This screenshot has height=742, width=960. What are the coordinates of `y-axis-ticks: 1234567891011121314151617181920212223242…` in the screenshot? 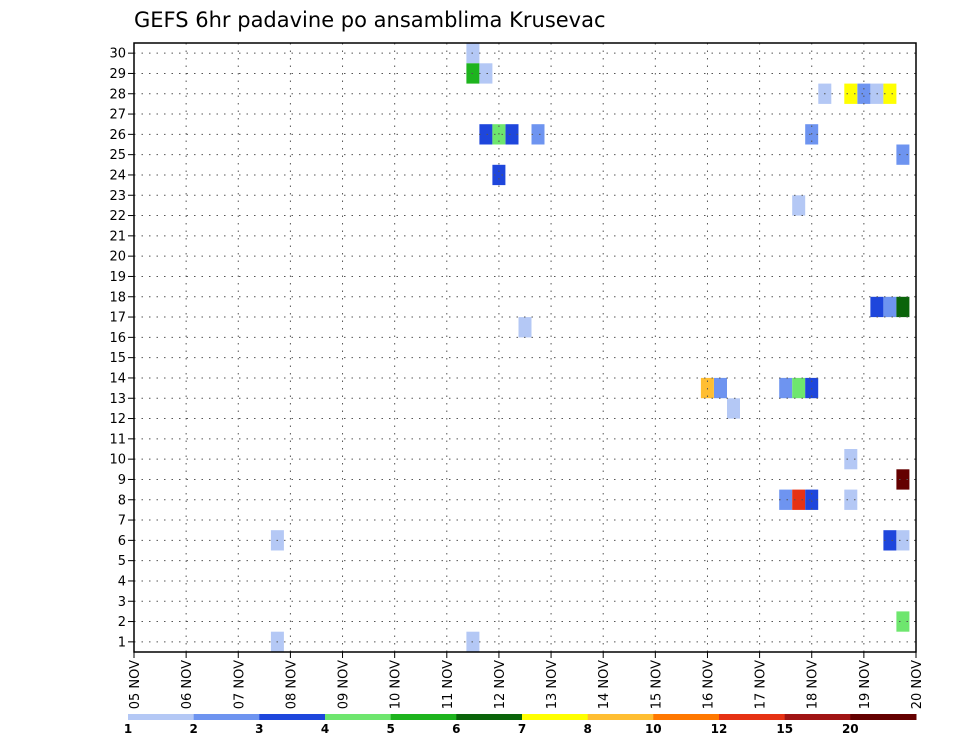 It's located at (121, 348).